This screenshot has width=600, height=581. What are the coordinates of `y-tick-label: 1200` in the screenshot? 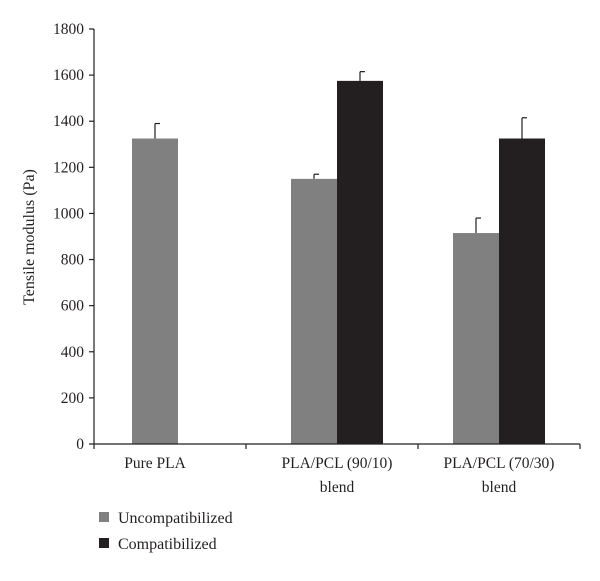 It's located at (68, 167).